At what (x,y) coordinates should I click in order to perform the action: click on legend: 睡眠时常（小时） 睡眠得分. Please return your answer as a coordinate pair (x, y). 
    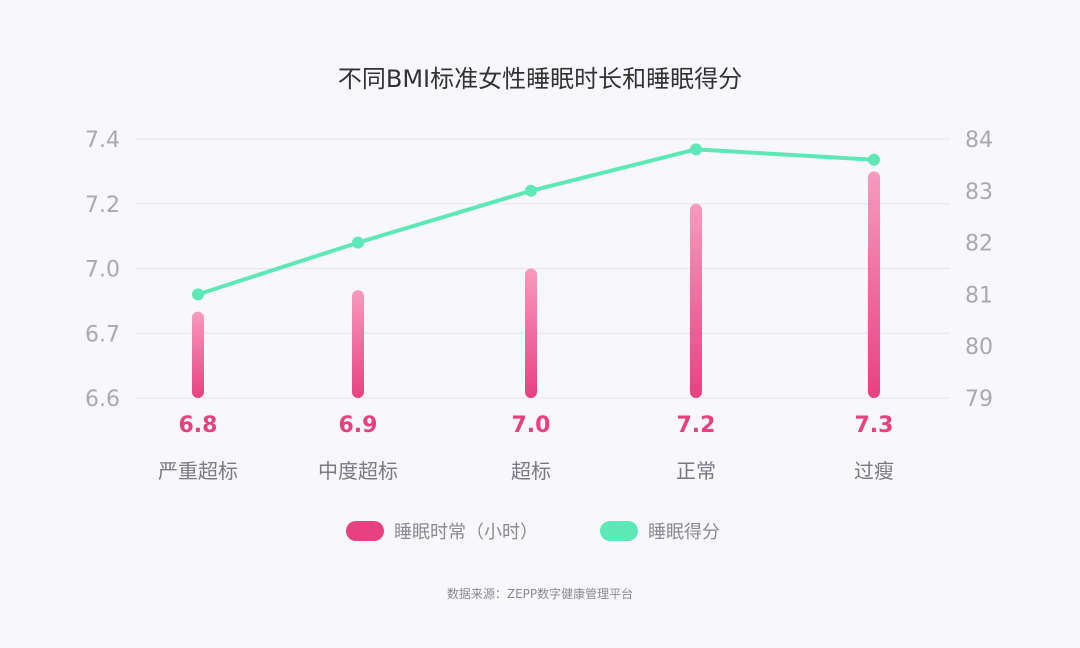
    Looking at the image, I should click on (533, 532).